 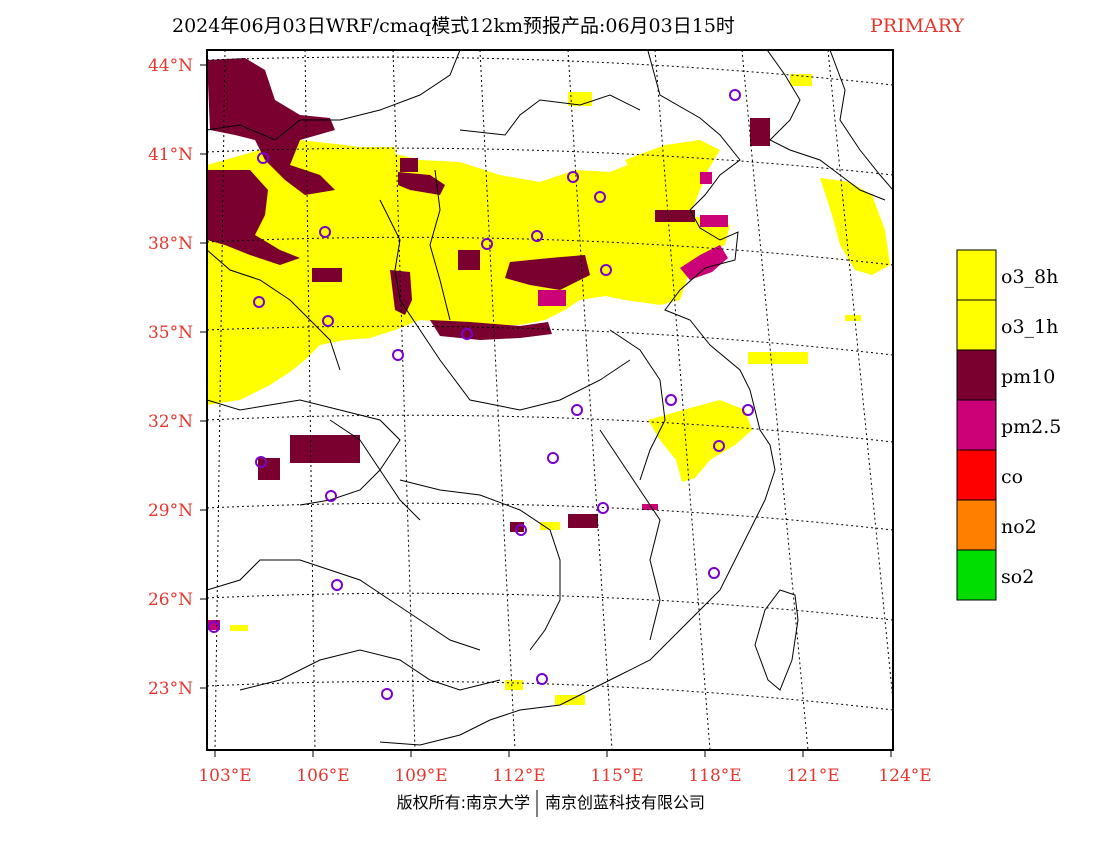 I want to click on lon-tick-label: 106°E, so click(x=322, y=776).